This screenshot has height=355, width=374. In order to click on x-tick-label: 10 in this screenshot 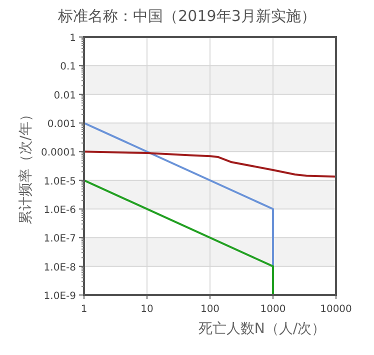, I will do `click(147, 309)`.